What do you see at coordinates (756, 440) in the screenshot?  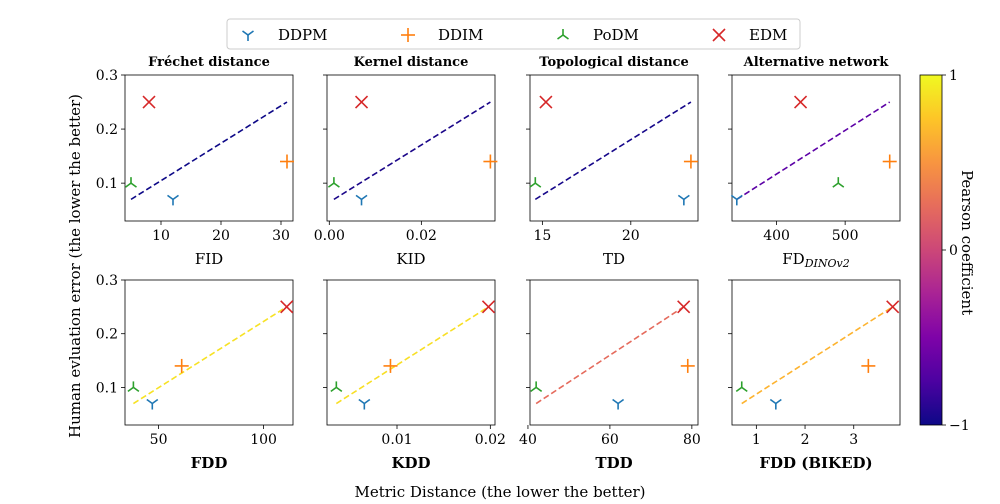 I see `x-tick-label: 1` at bounding box center [756, 440].